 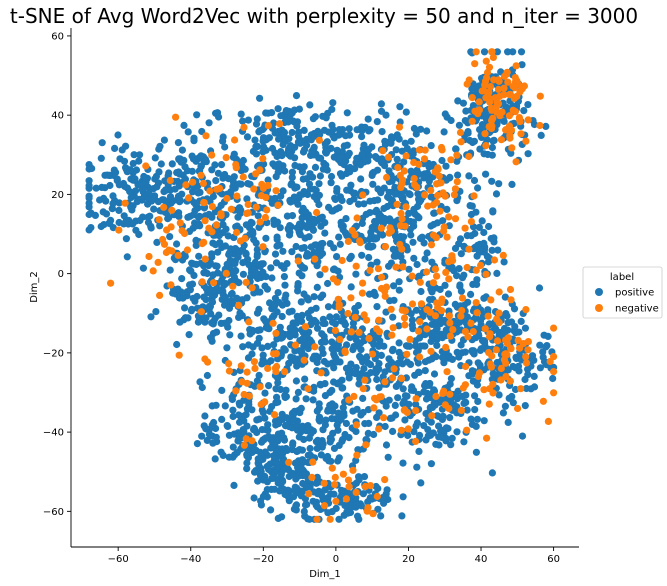 What do you see at coordinates (634, 293) in the screenshot?
I see `legend-label-positive: positive` at bounding box center [634, 293].